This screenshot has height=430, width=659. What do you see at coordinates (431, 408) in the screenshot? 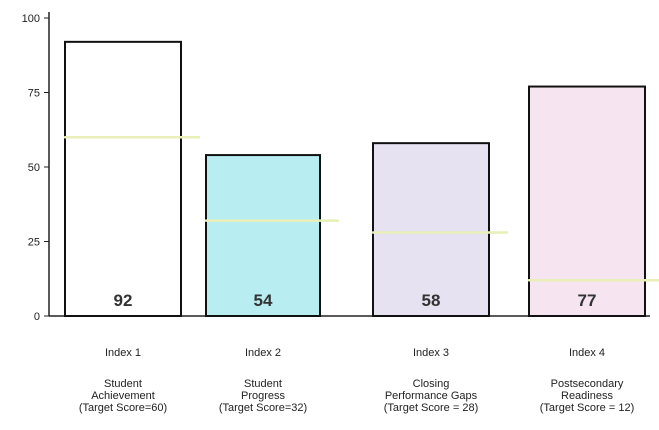
I see `target-score-label: (Target Score = 28)` at bounding box center [431, 408].